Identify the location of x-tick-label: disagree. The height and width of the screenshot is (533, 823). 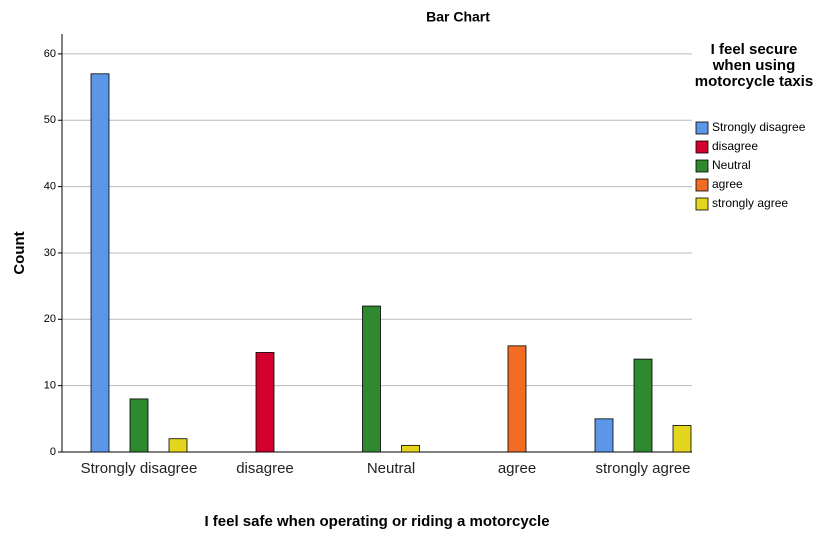
(265, 468).